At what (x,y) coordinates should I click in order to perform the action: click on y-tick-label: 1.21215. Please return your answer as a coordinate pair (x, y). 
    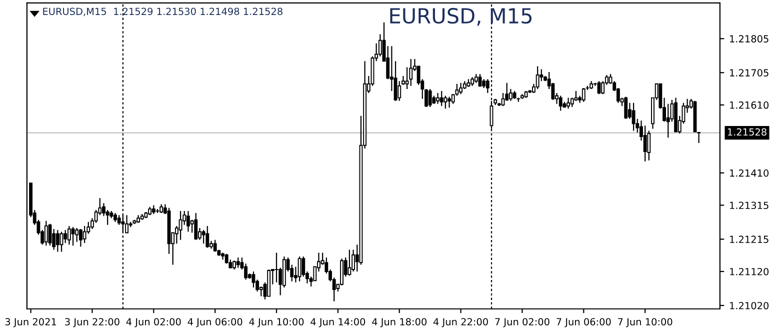
    Looking at the image, I should click on (749, 240).